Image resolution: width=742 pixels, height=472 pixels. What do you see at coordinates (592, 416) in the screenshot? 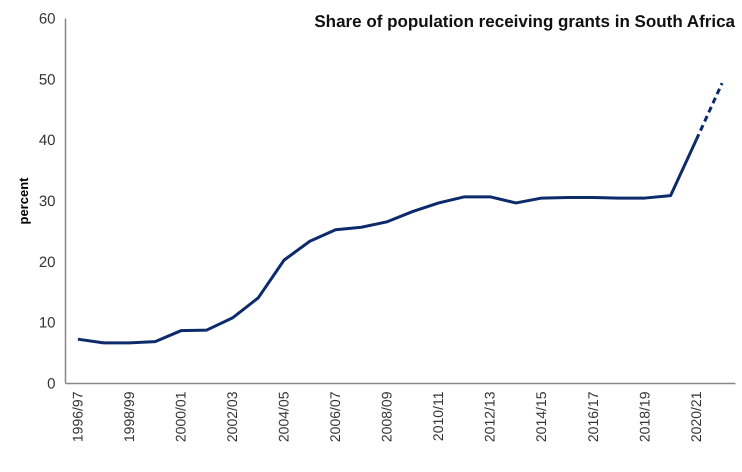
I see `x-tick-label: 2016/17` at bounding box center [592, 416].